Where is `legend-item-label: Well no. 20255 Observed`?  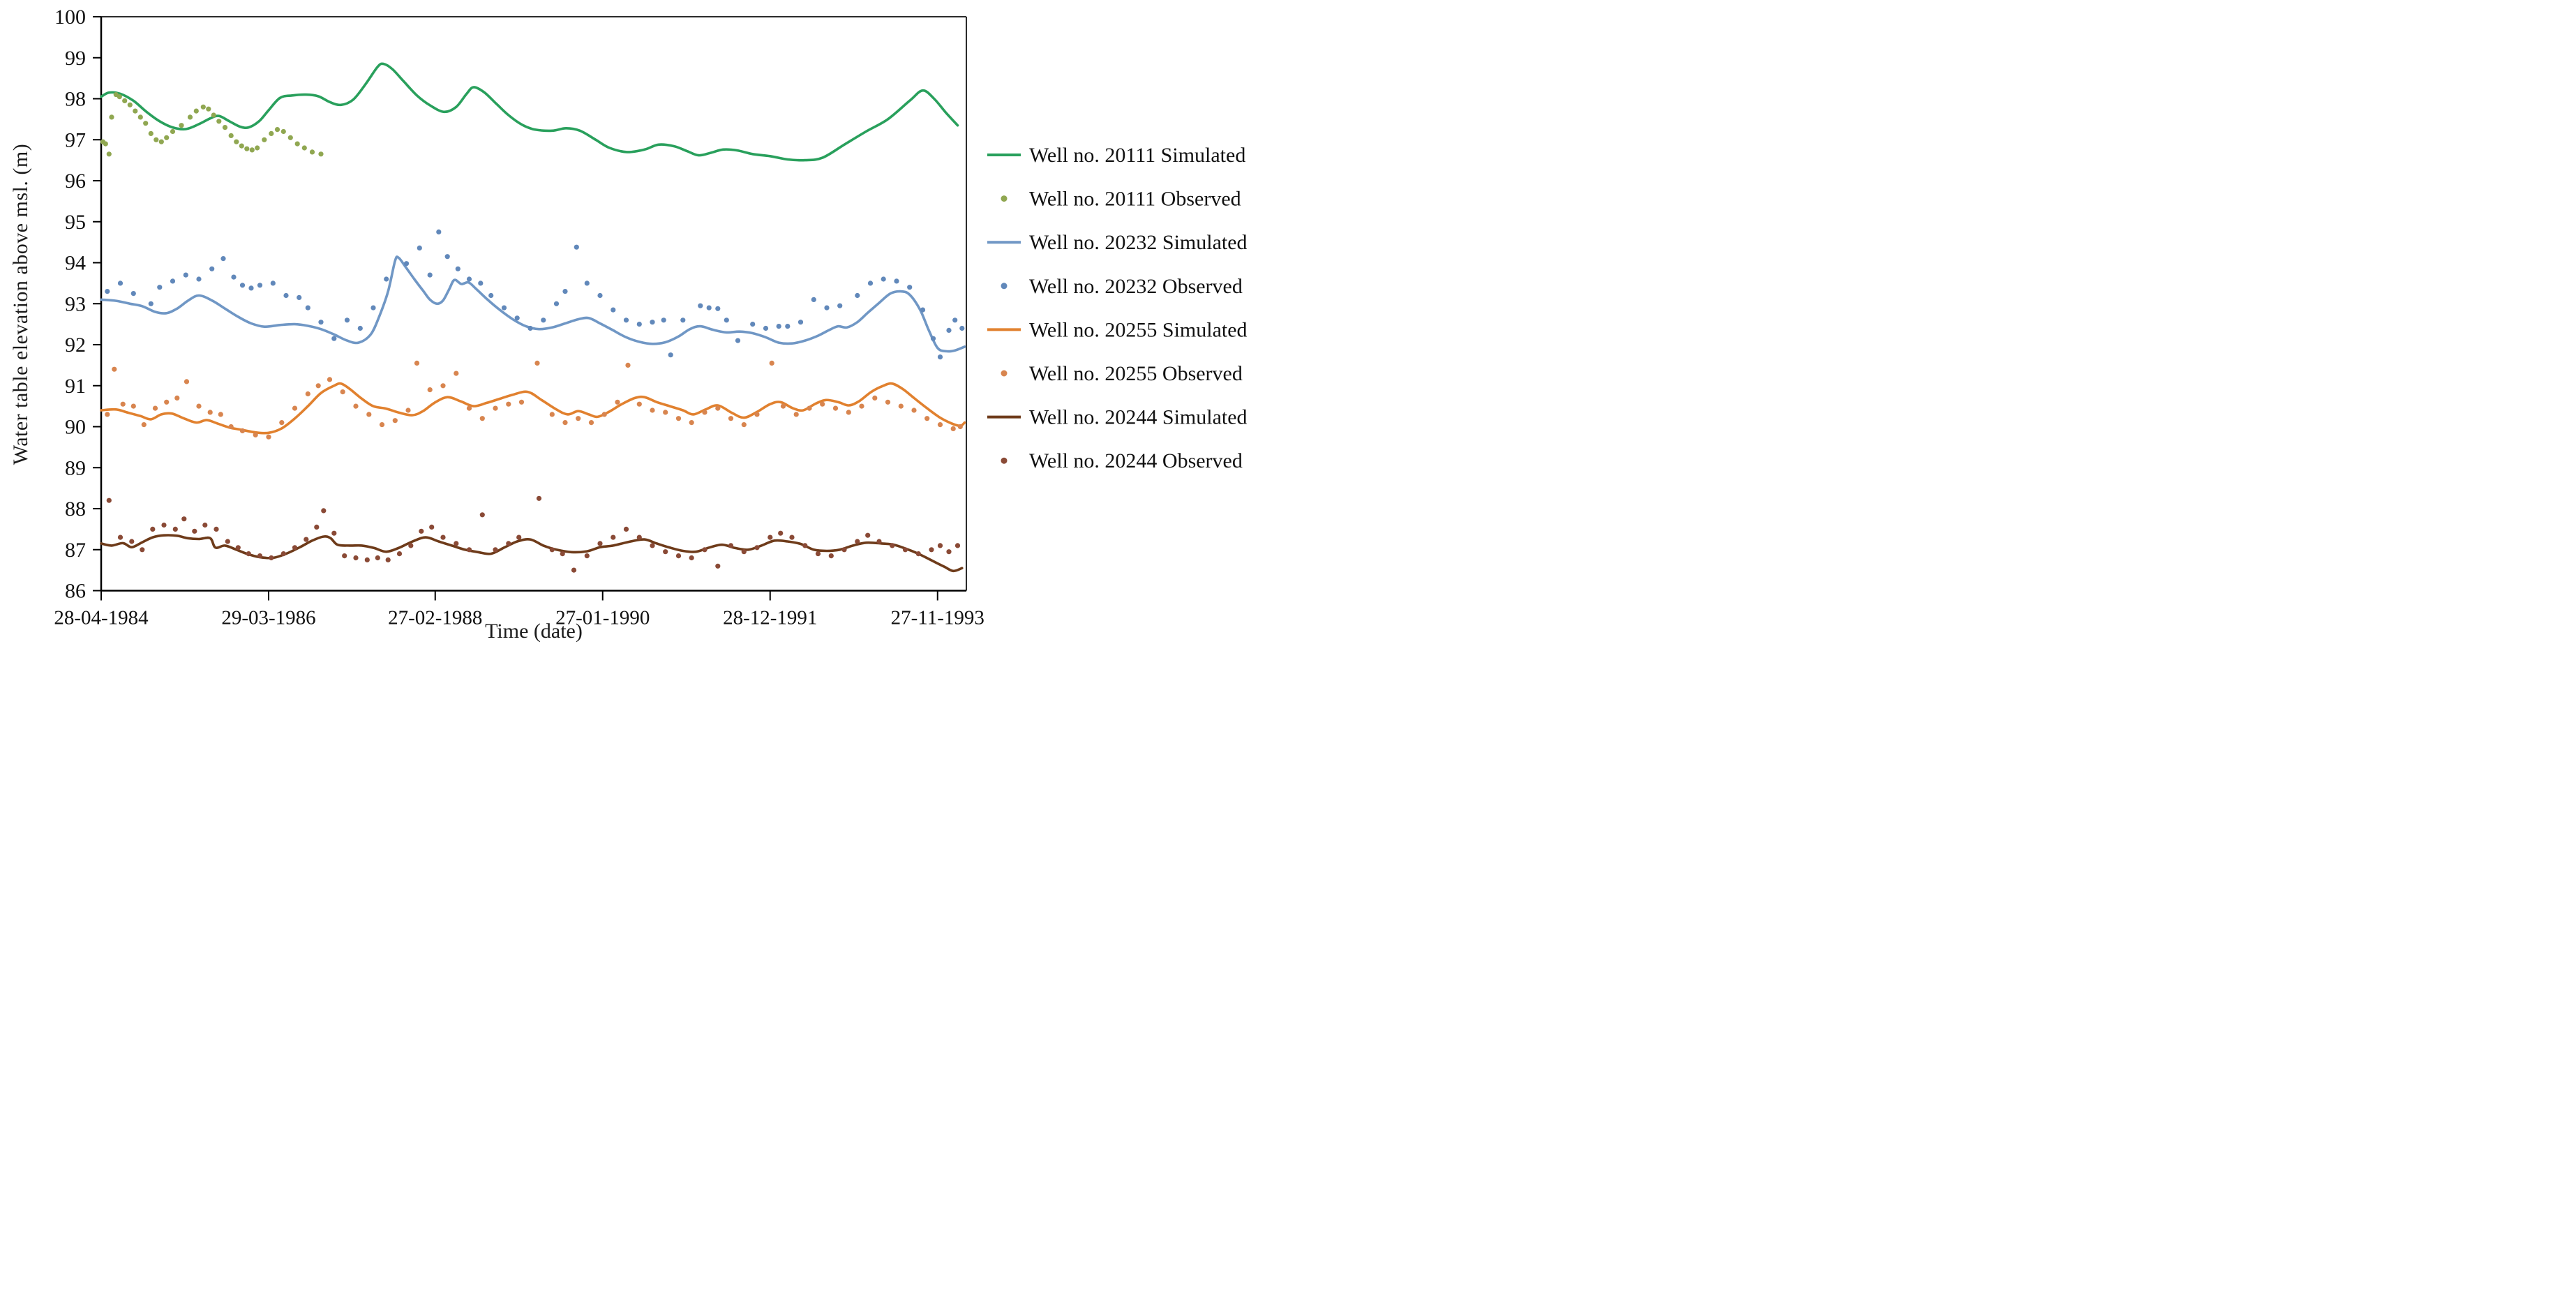
legend-item-label: Well no. 20255 Observed is located at coordinates (1136, 373).